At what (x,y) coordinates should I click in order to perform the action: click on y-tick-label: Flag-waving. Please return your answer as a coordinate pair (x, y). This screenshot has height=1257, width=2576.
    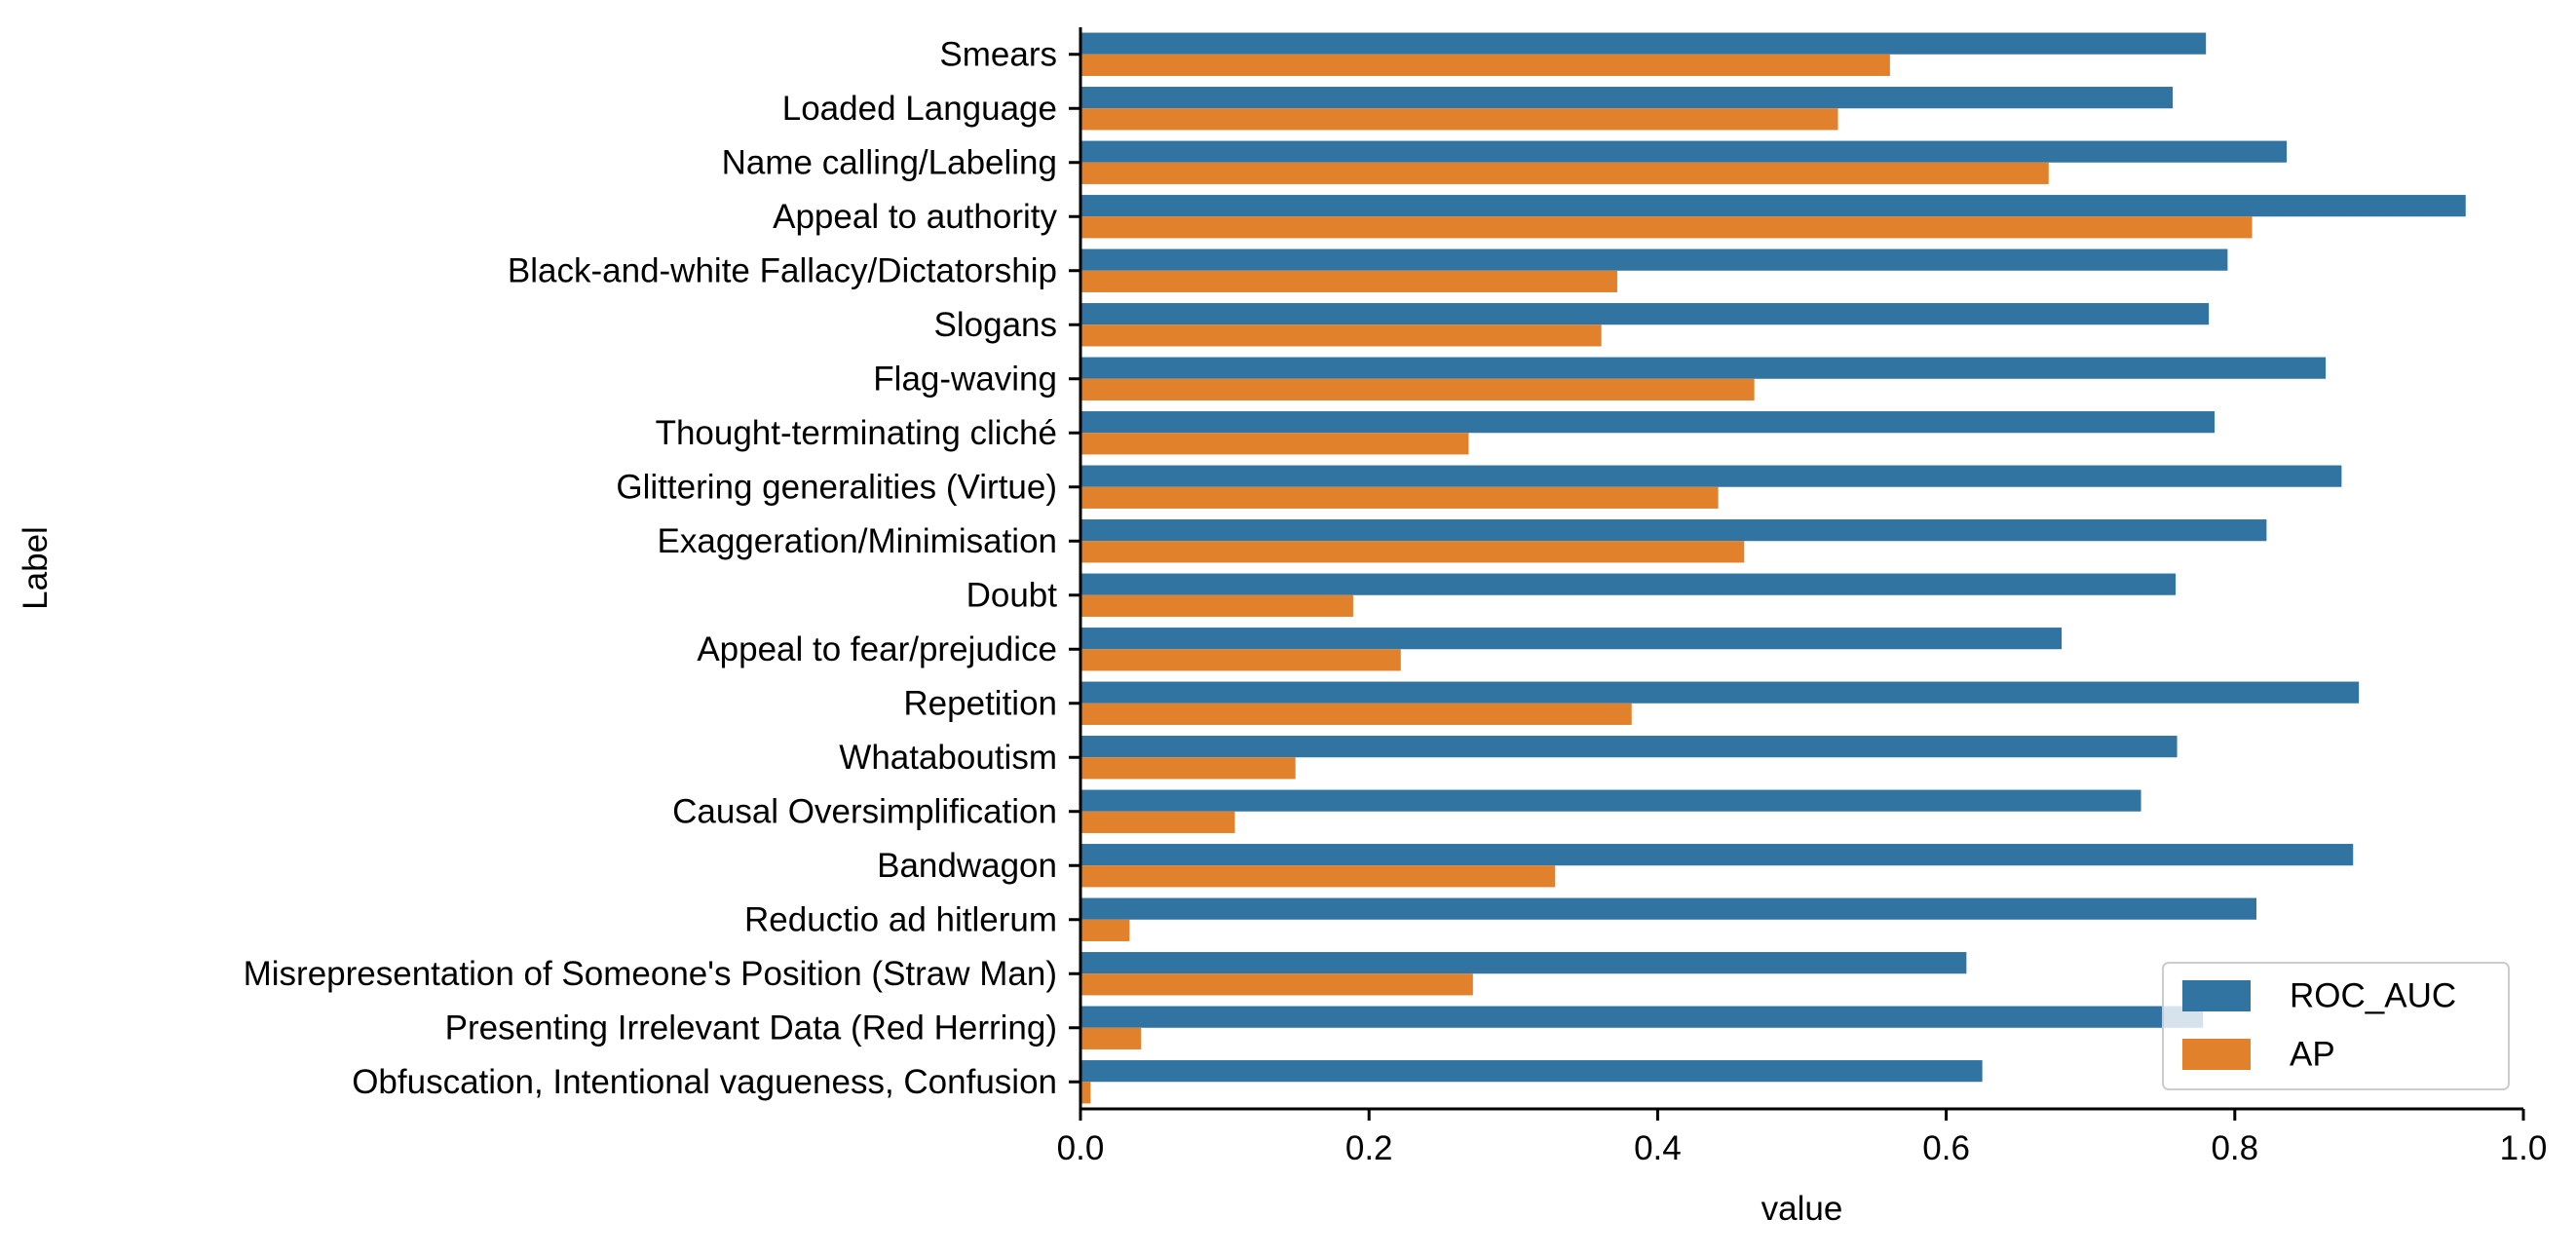
    Looking at the image, I should click on (965, 379).